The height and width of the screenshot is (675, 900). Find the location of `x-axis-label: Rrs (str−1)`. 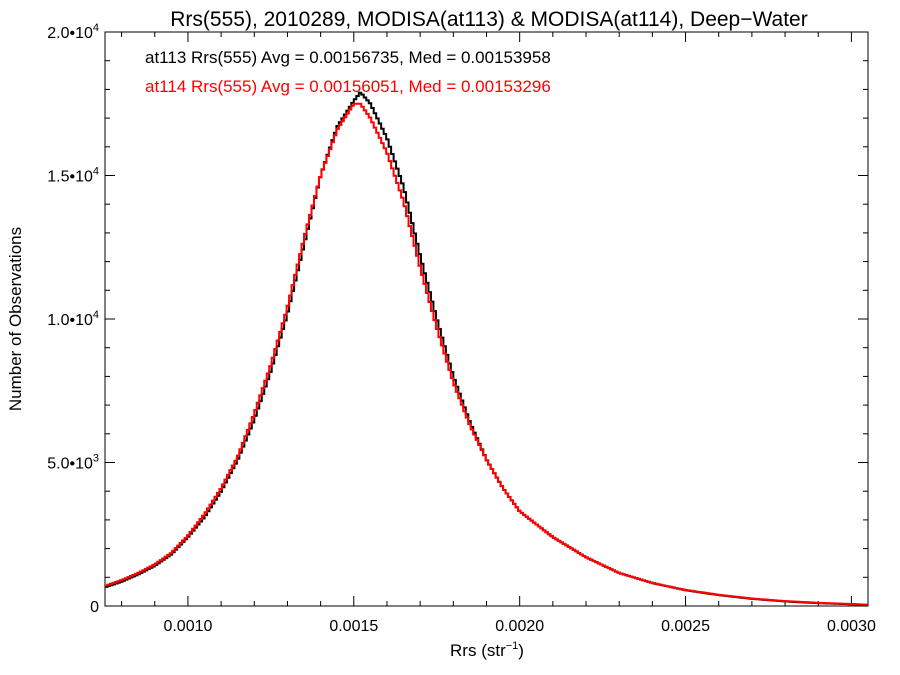

x-axis-label: Rrs (str−1) is located at coordinates (487, 650).